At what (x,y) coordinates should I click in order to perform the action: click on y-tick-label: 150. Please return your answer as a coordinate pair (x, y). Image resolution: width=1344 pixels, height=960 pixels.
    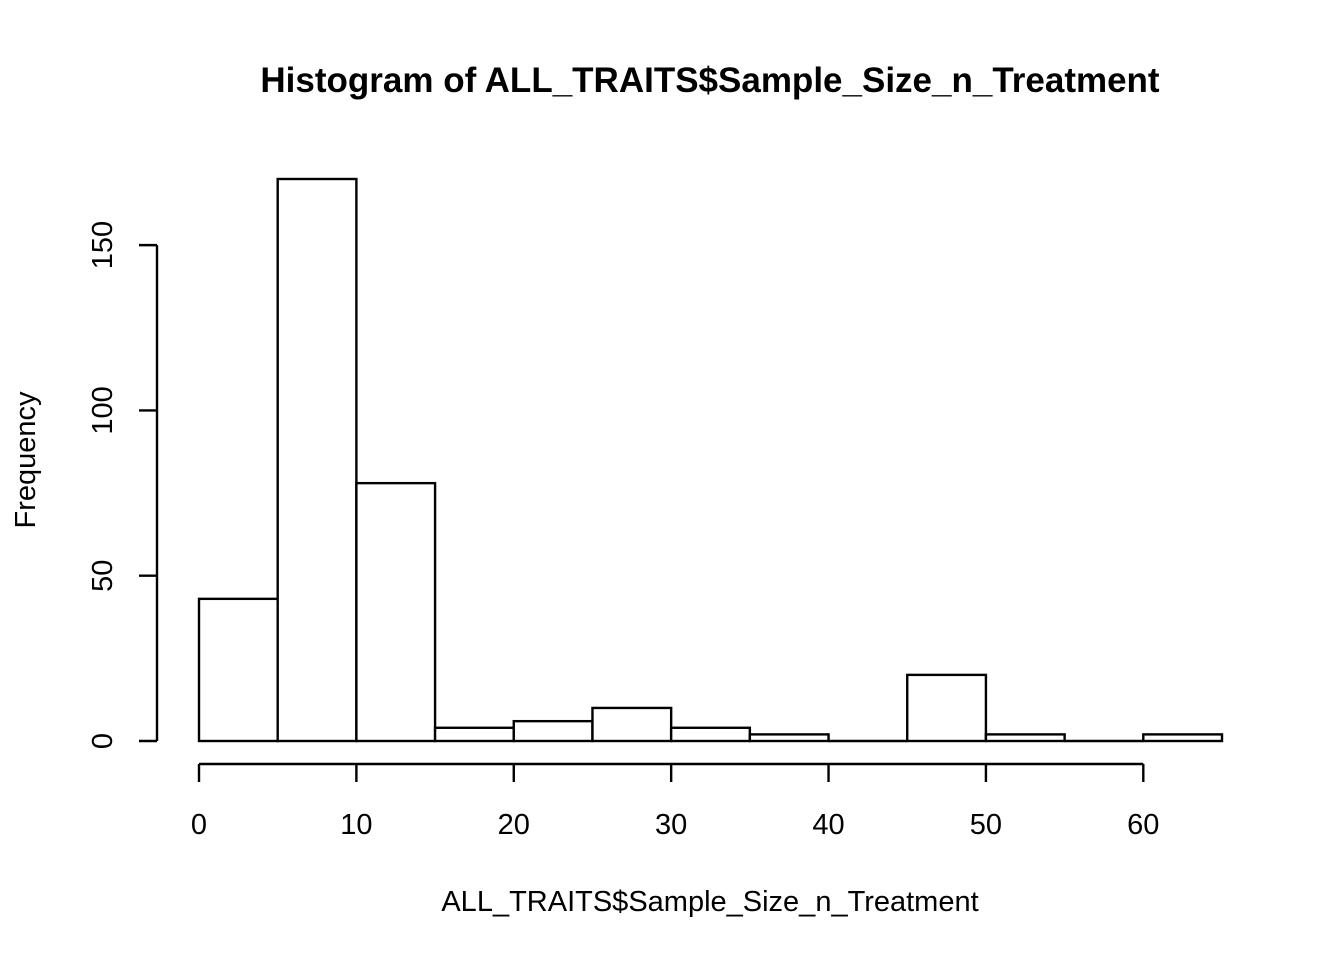
    Looking at the image, I should click on (103, 245).